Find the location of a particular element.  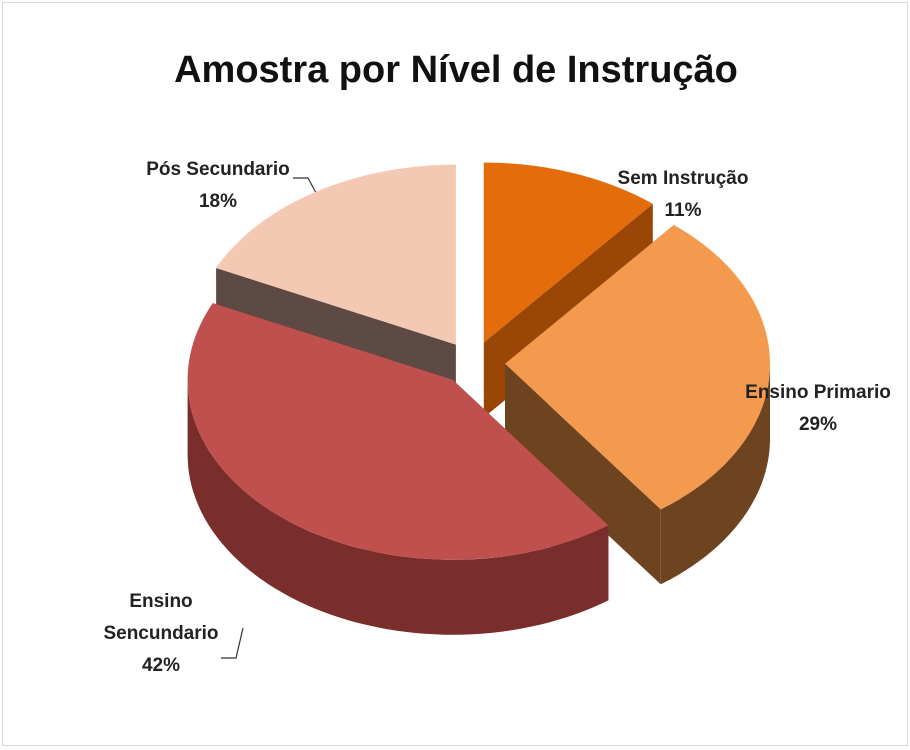

data-label: Sem Instrução 11% is located at coordinates (683, 195).